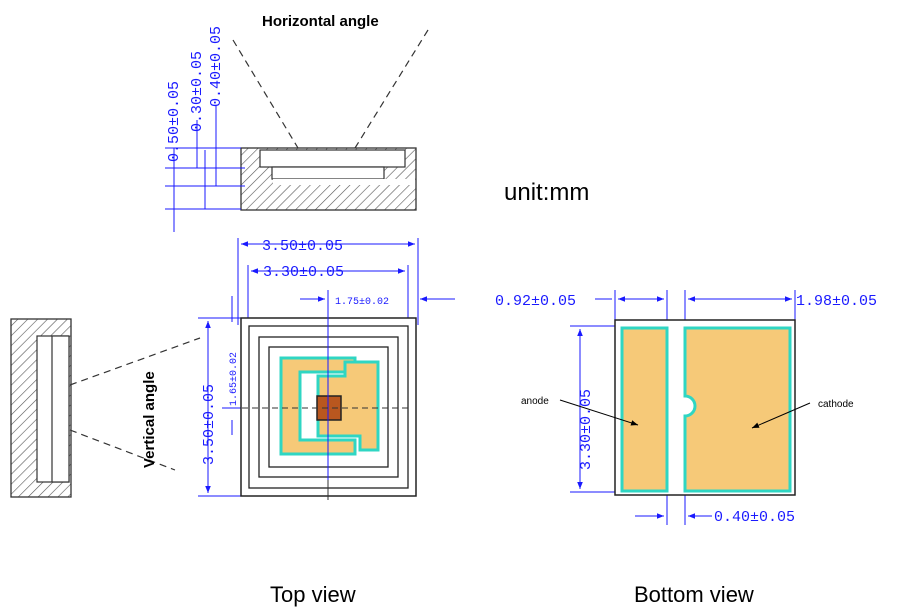  What do you see at coordinates (105, 408) in the screenshot?
I see `side-view-vertical: Vertical angle` at bounding box center [105, 408].